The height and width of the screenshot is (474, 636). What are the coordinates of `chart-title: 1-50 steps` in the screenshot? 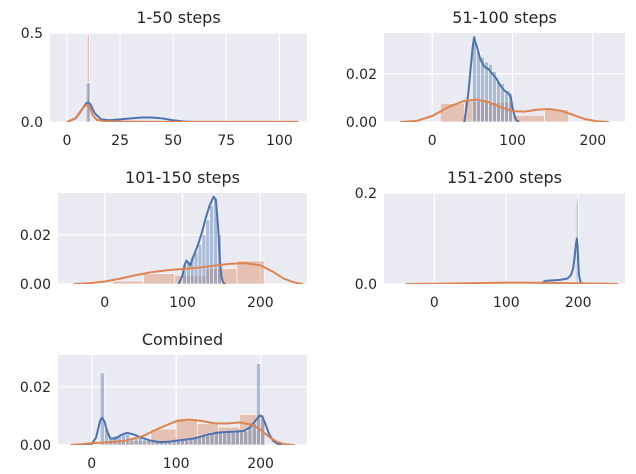 It's located at (178, 17).